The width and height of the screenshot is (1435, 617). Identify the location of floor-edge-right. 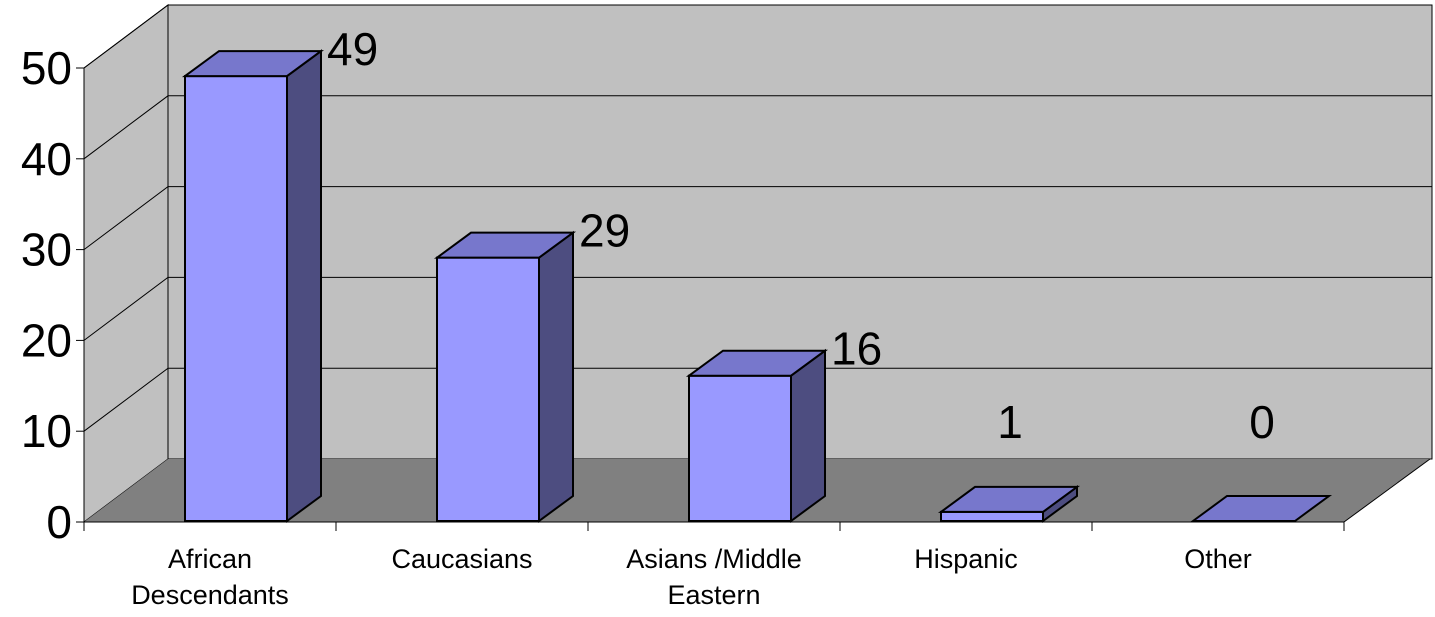
(1387, 490).